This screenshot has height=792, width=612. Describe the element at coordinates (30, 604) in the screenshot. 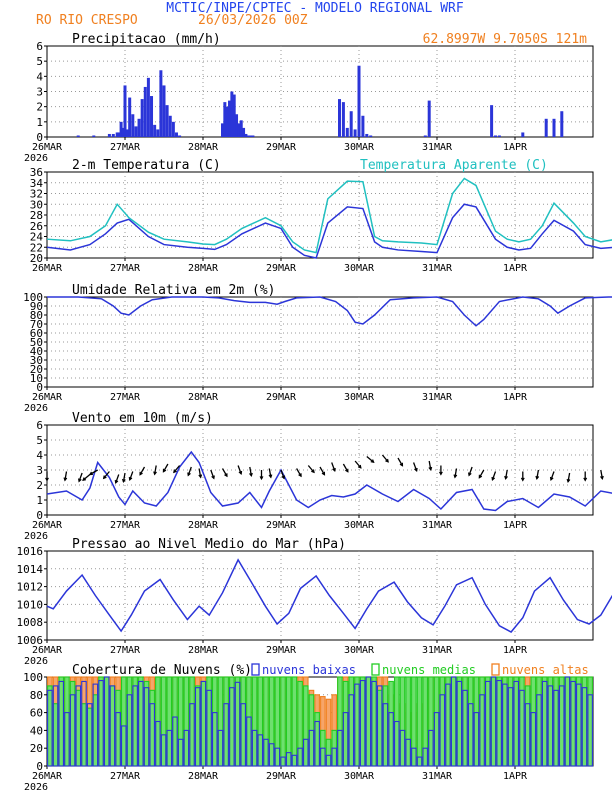

I see `y-tick-label: 1010` at that location.